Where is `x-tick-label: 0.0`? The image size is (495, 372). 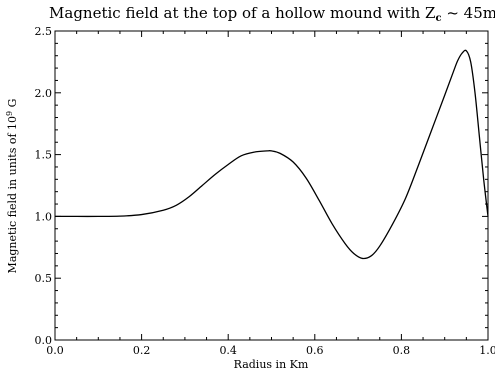
x-tick-label: 0.0 is located at coordinates (55, 350).